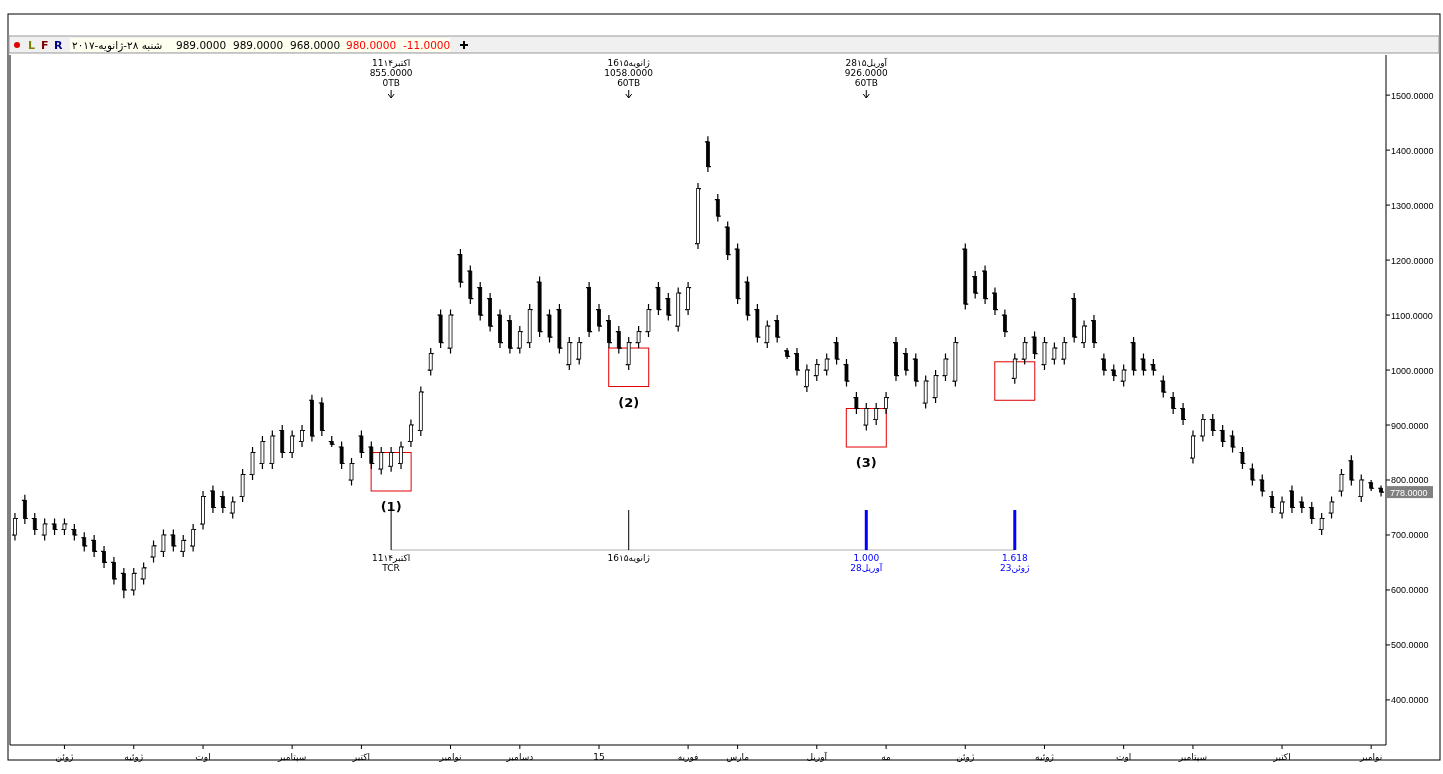 This screenshot has width=1443, height=774. Describe the element at coordinates (391, 73) in the screenshot. I see `annotation: 855.0000` at that location.